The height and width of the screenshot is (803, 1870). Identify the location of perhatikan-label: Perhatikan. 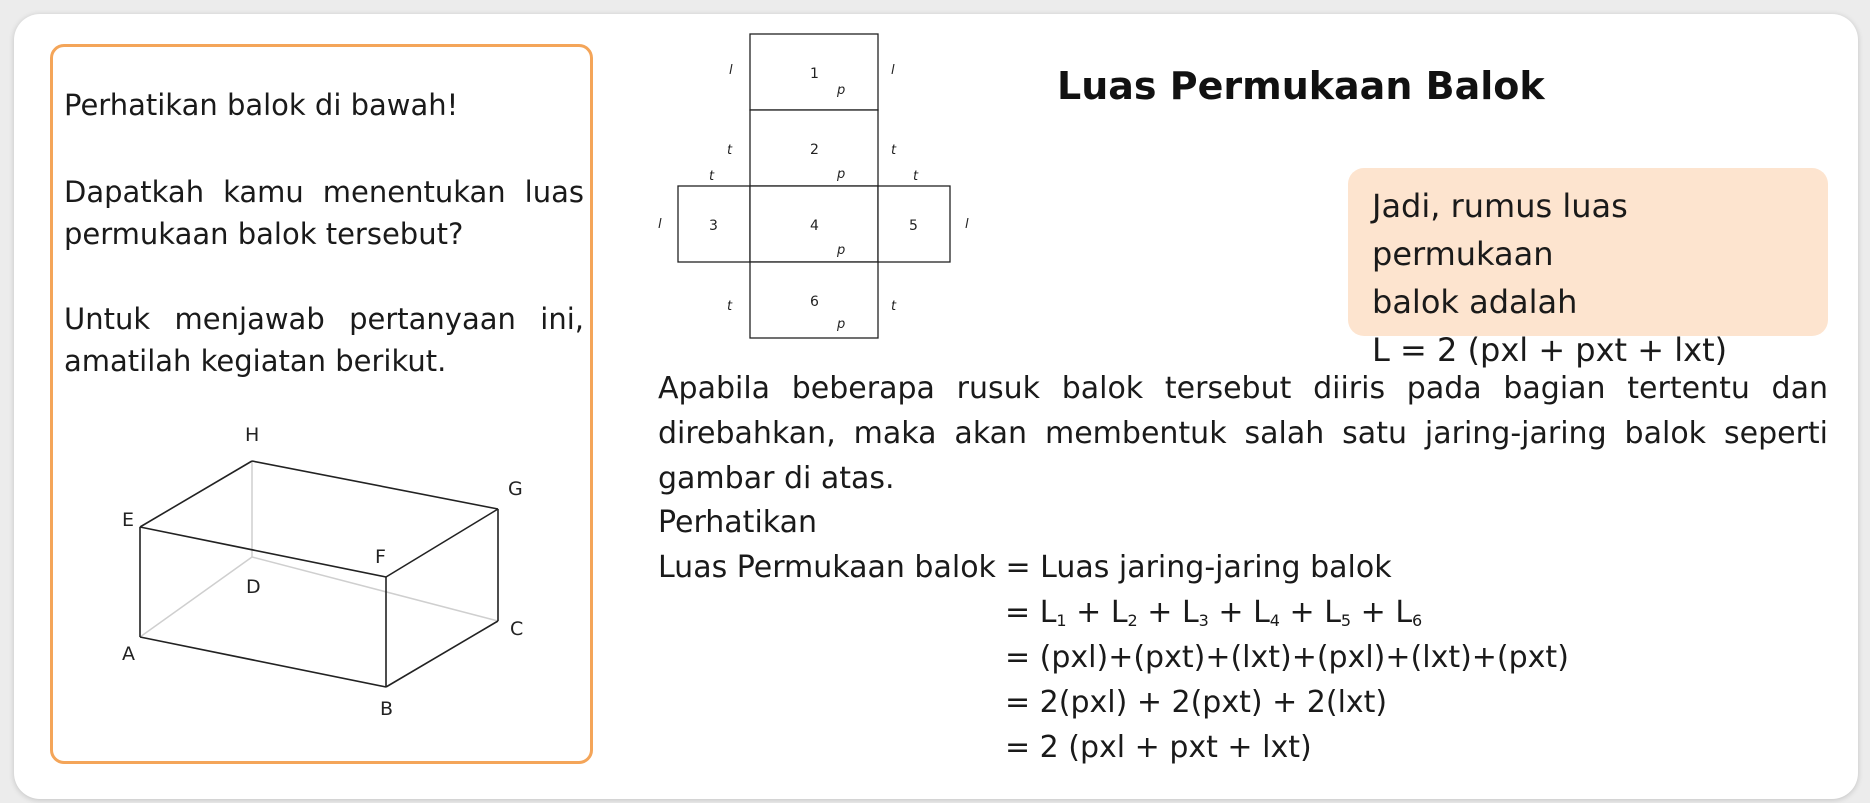
(738, 522).